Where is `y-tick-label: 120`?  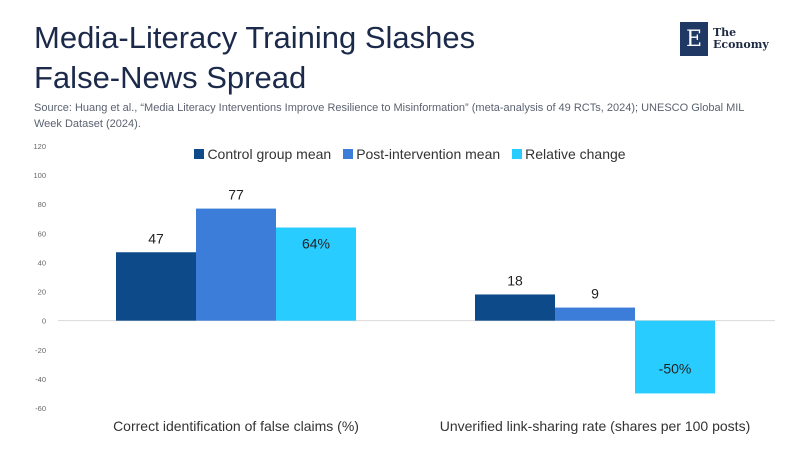 y-tick-label: 120 is located at coordinates (39, 146).